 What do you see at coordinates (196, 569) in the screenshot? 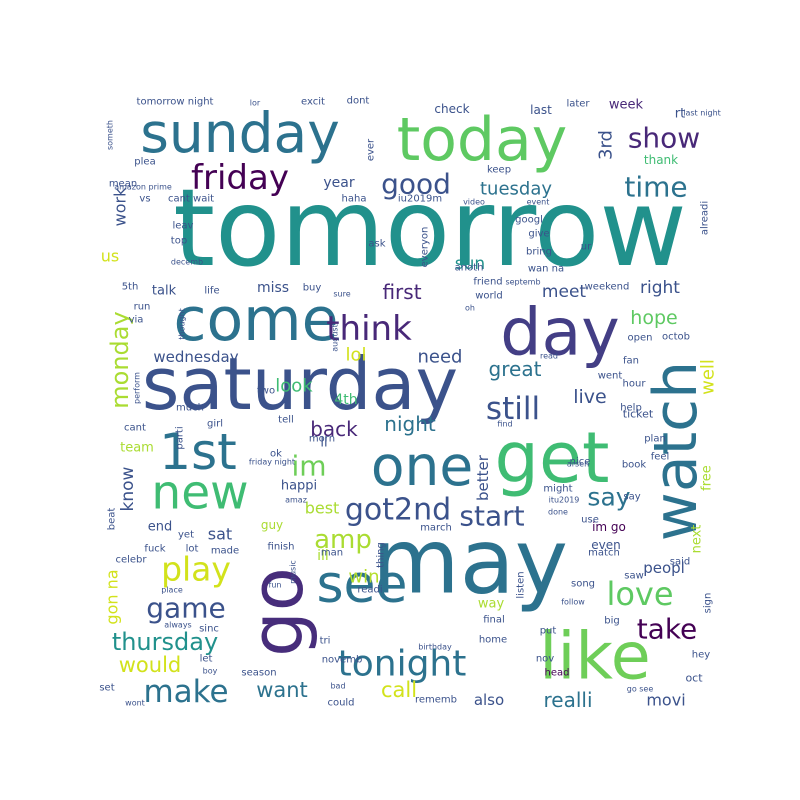
I see `cloud-word: play` at bounding box center [196, 569].